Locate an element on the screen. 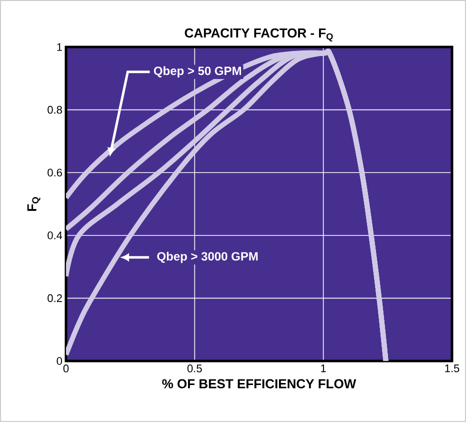 This screenshot has height=422, width=466. x-tick-label: 0 is located at coordinates (66, 368).